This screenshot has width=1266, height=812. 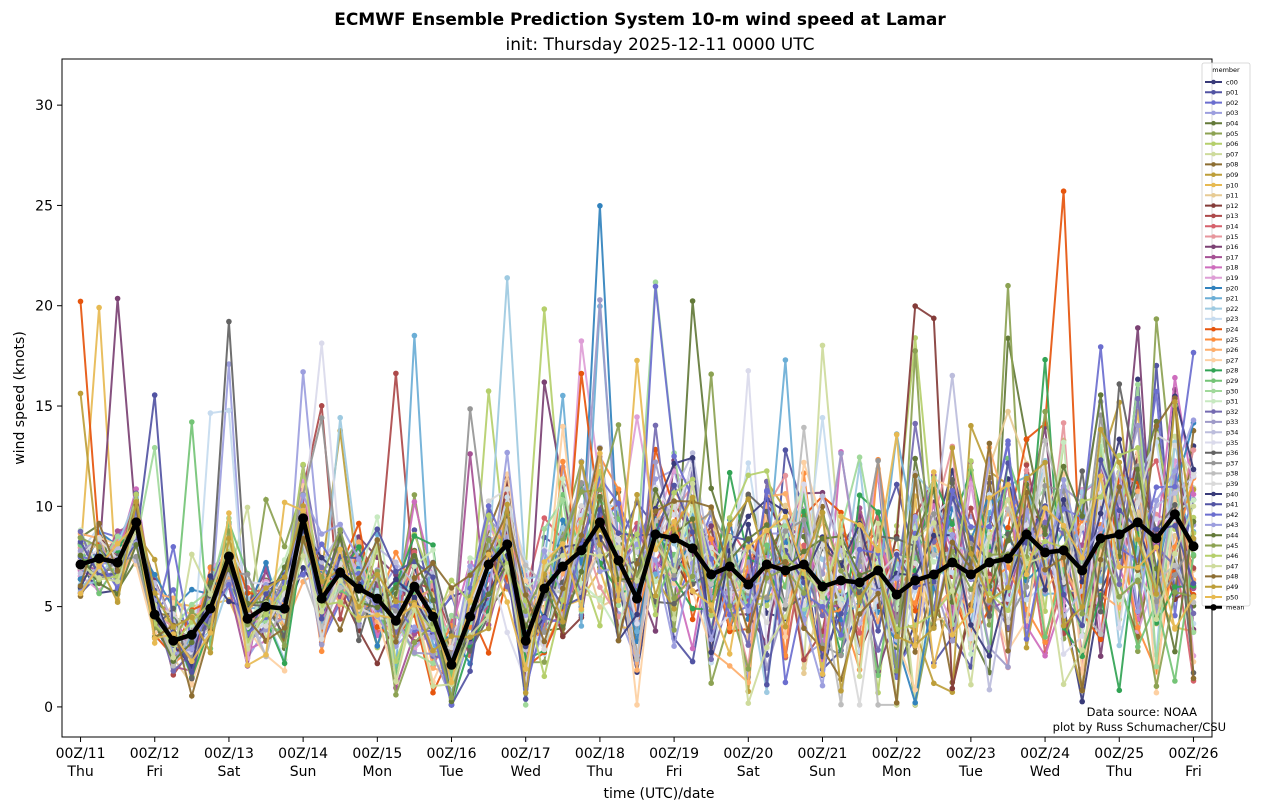 I want to click on legend-entry: p38, so click(x=1221, y=474).